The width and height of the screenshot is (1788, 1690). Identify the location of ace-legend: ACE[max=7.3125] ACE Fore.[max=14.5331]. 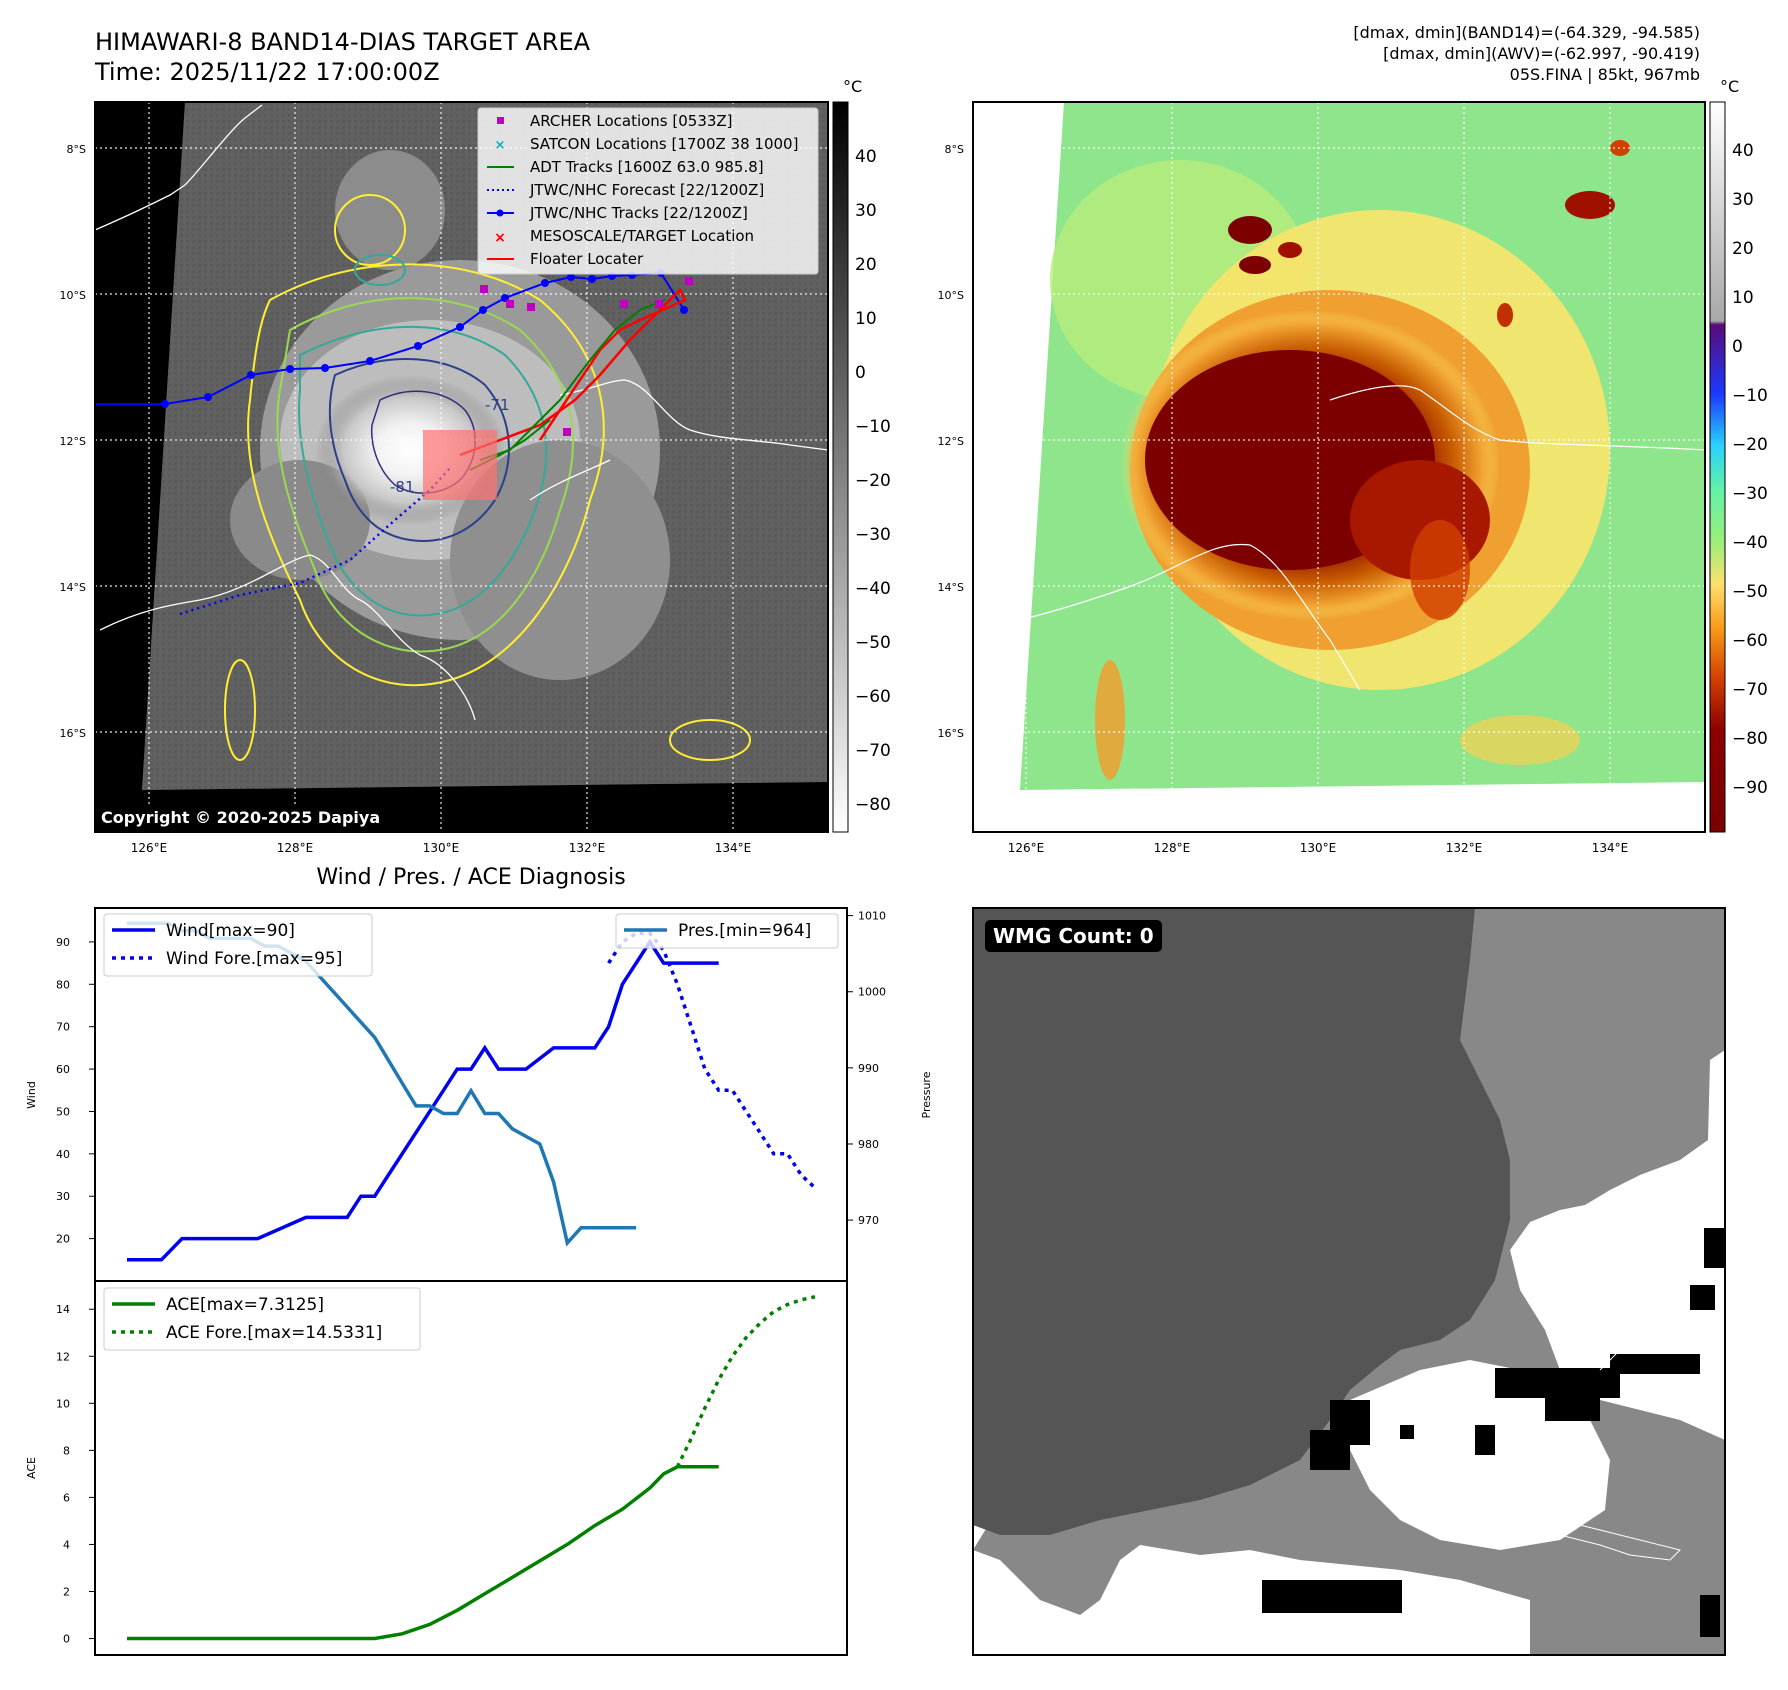
(262, 1319).